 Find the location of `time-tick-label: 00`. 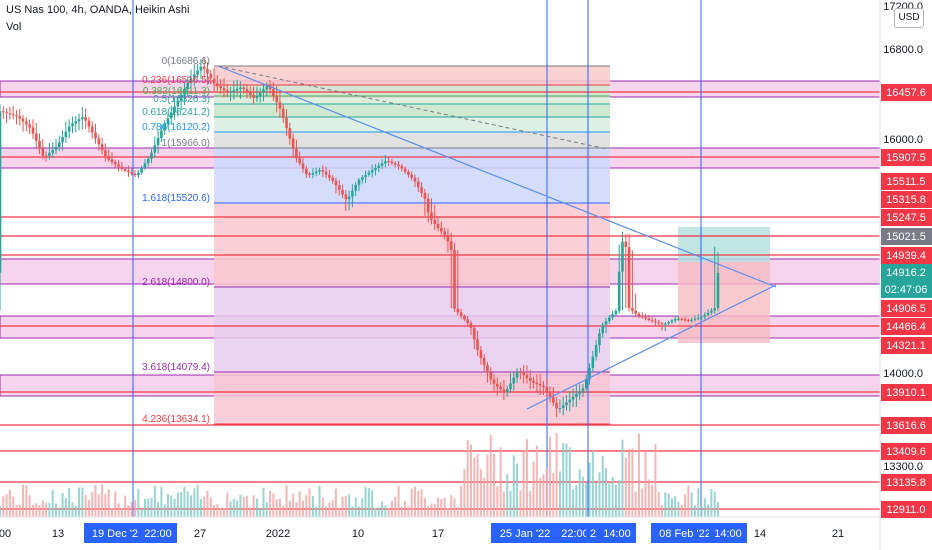

time-tick-label: 00 is located at coordinates (5, 534).